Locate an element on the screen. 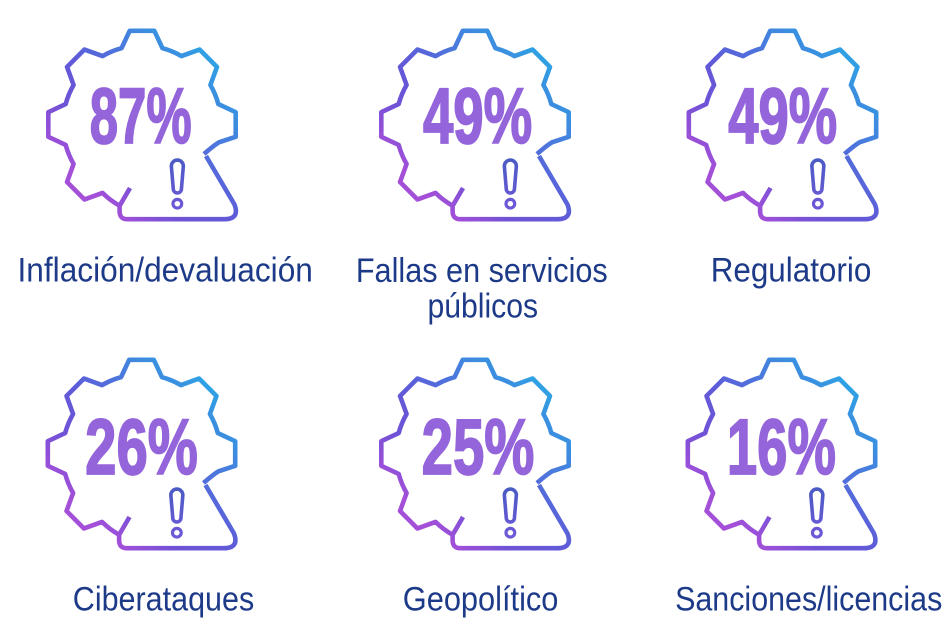  svg-text: 87% is located at coordinates (141, 116).